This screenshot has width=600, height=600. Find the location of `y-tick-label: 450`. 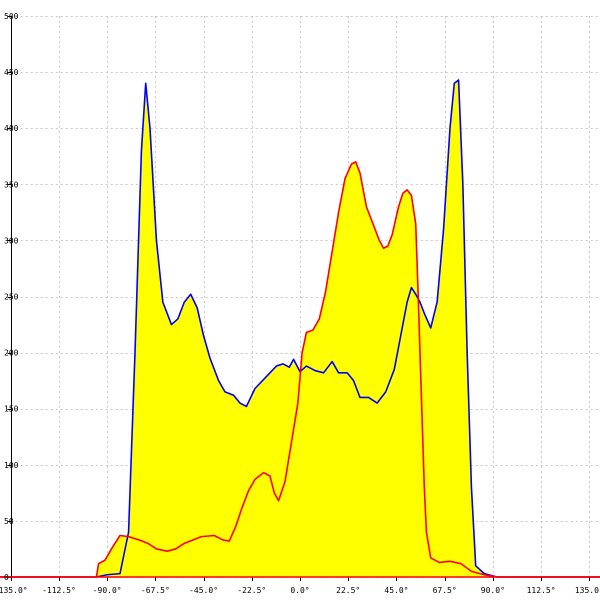

y-tick-label: 450 is located at coordinates (11, 72).